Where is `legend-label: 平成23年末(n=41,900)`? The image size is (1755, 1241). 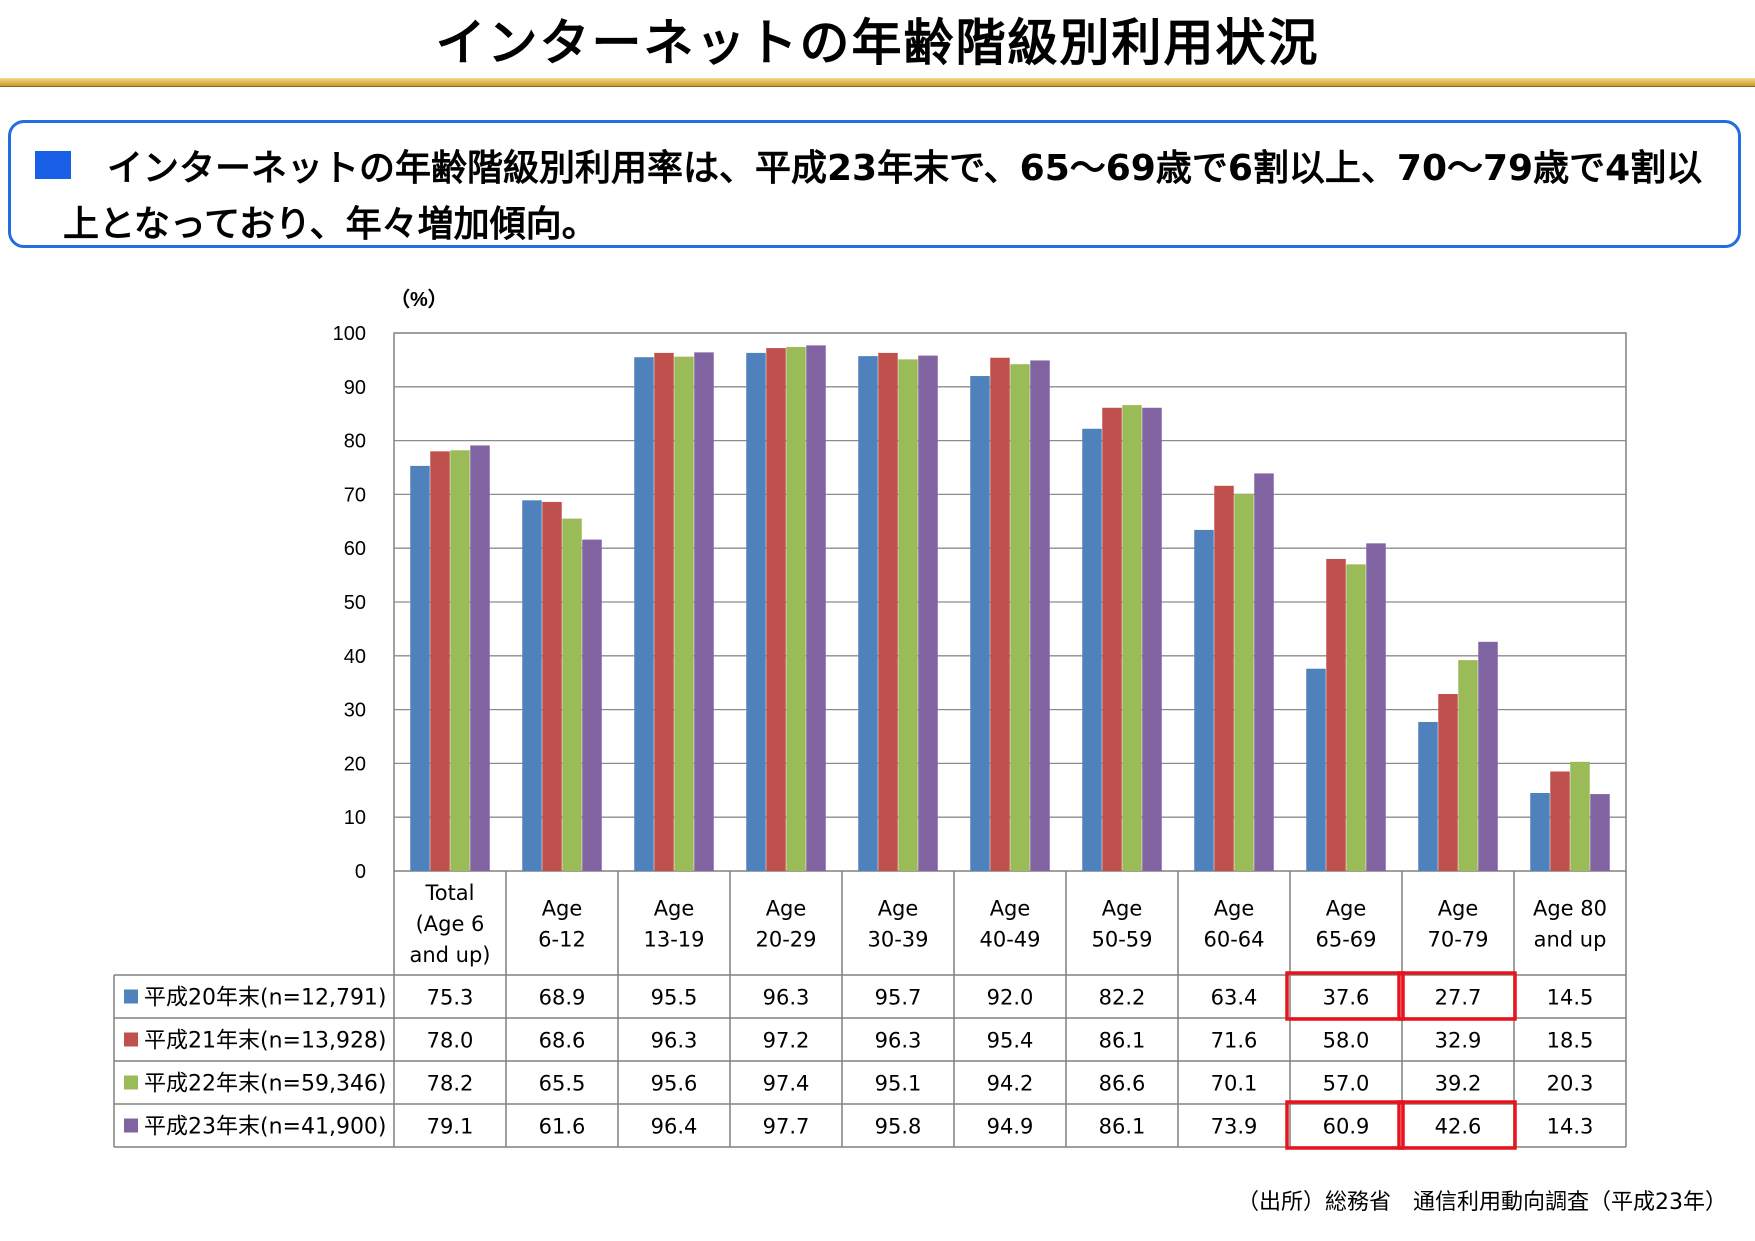 legend-label: 平成23年末(n=41,900) is located at coordinates (265, 1127).